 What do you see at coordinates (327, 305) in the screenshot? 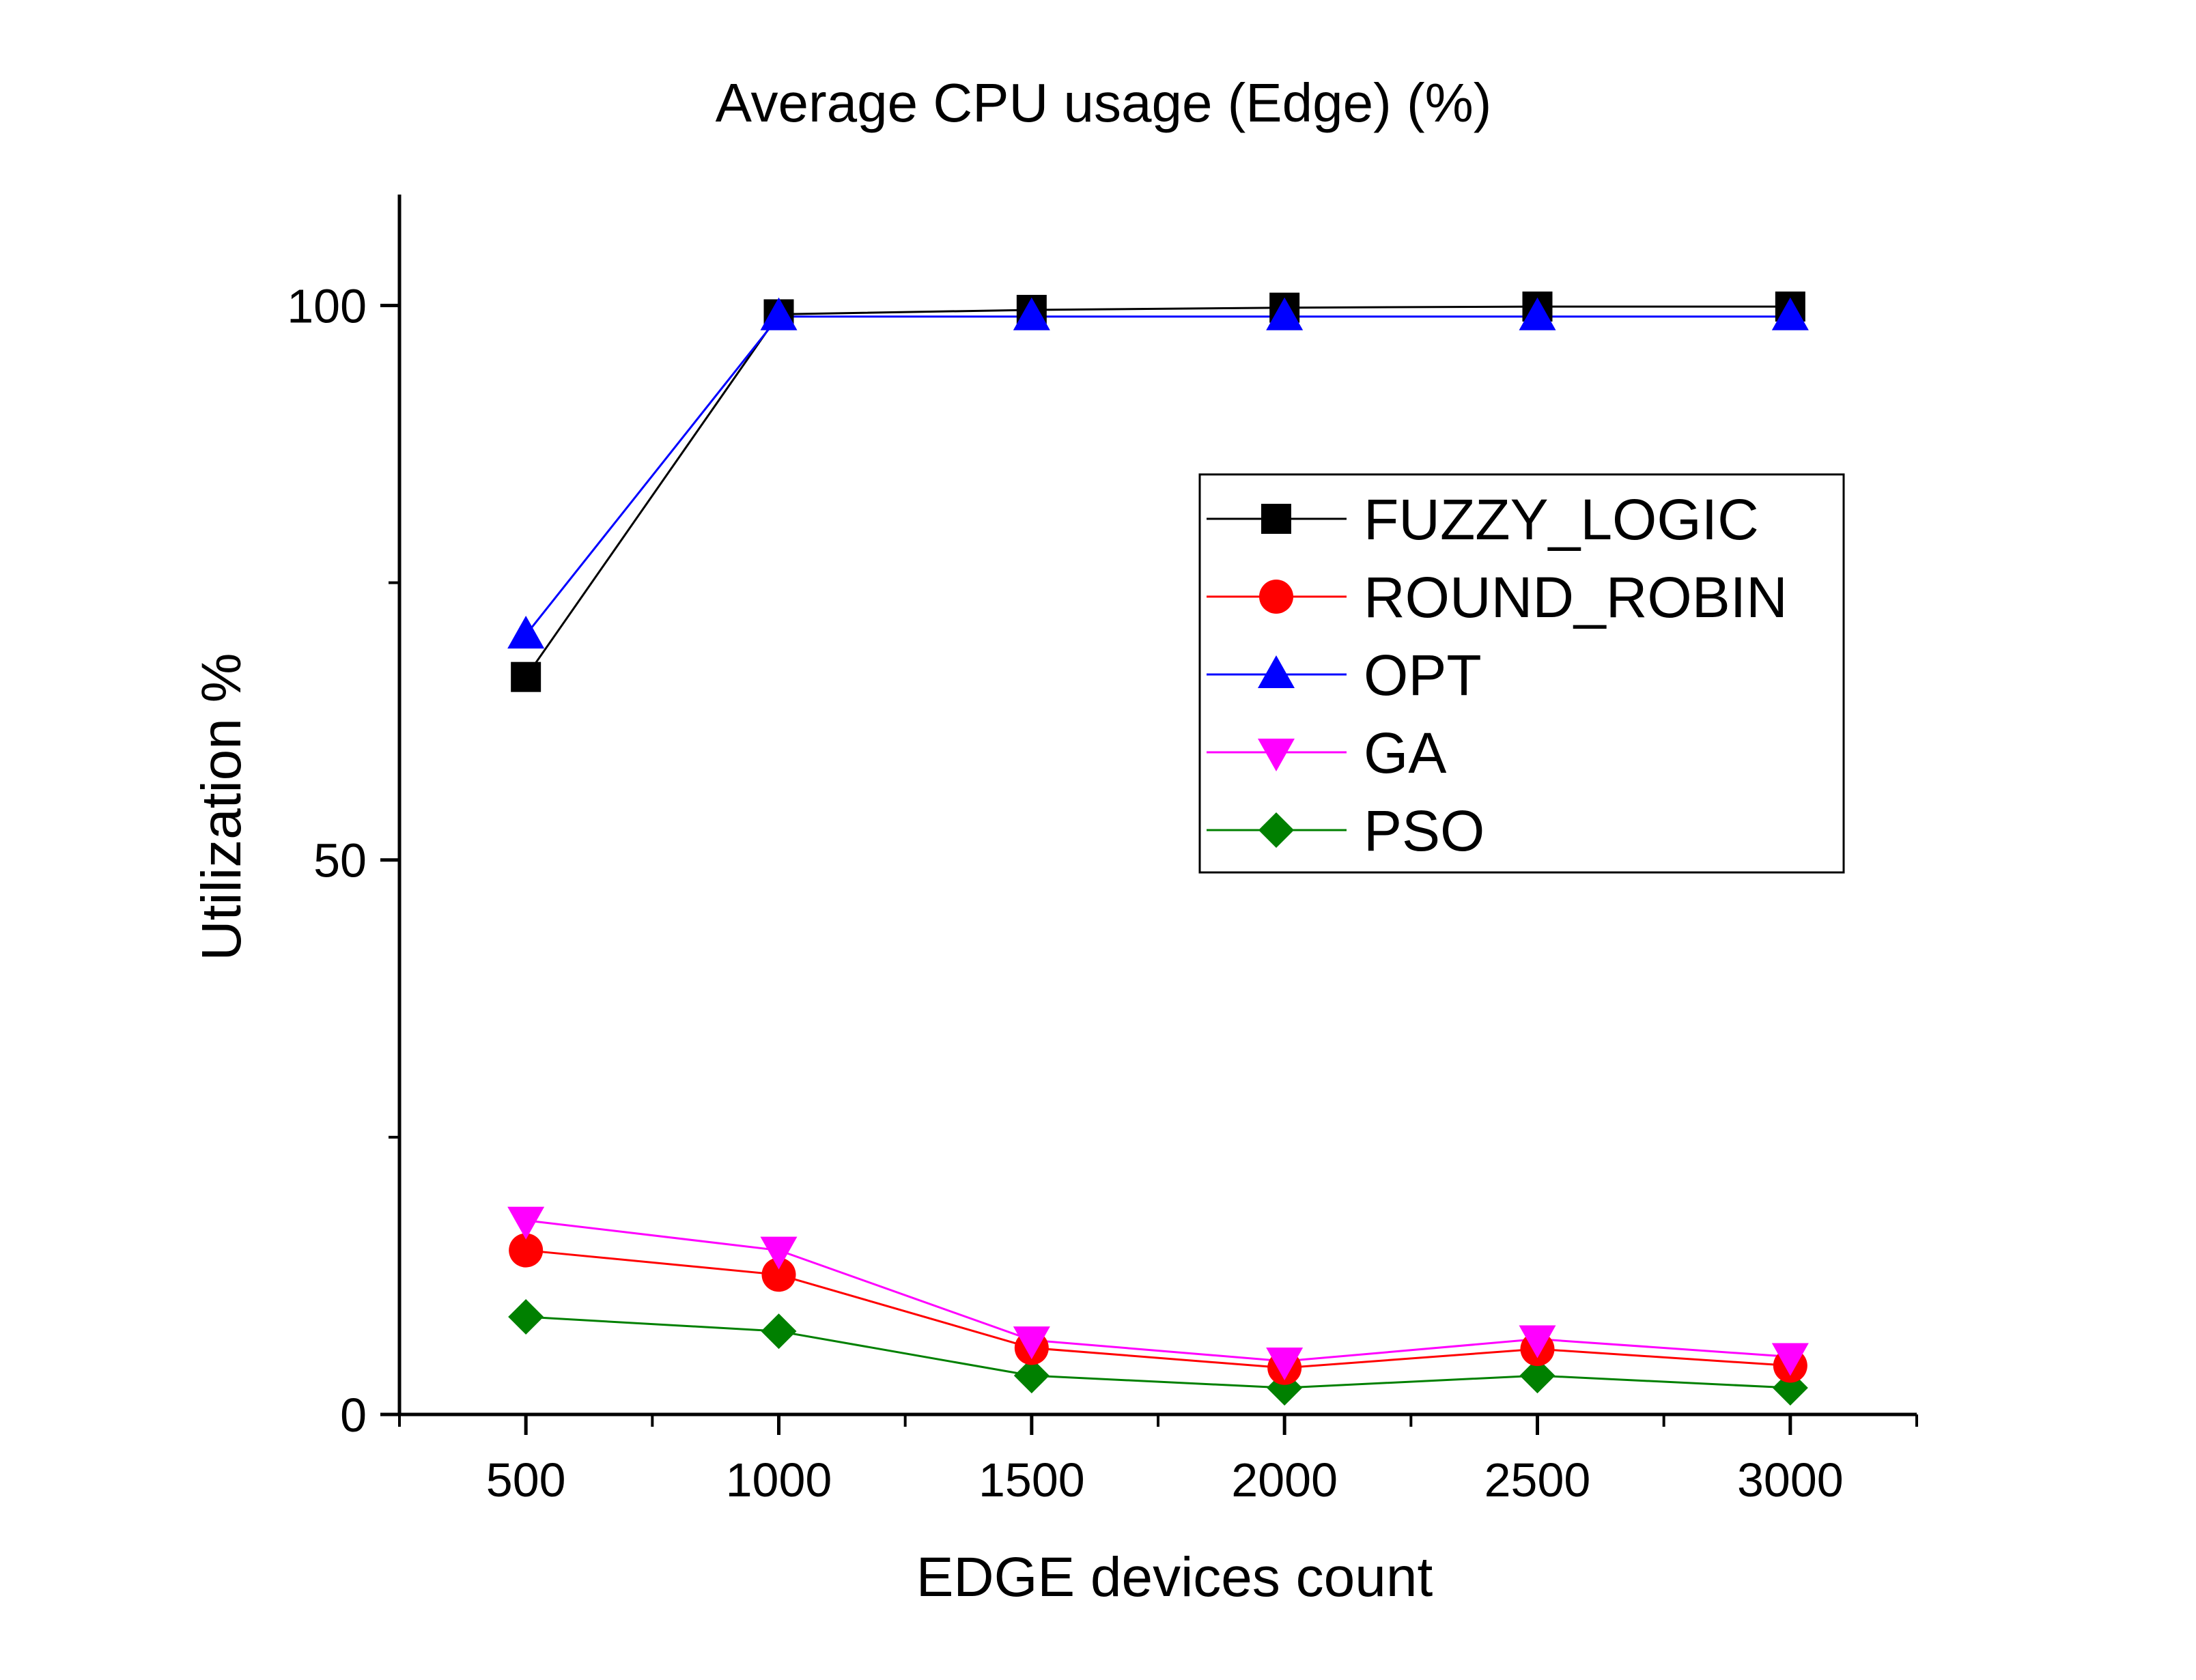
I see `y-tick-label-100: 100` at bounding box center [327, 305].